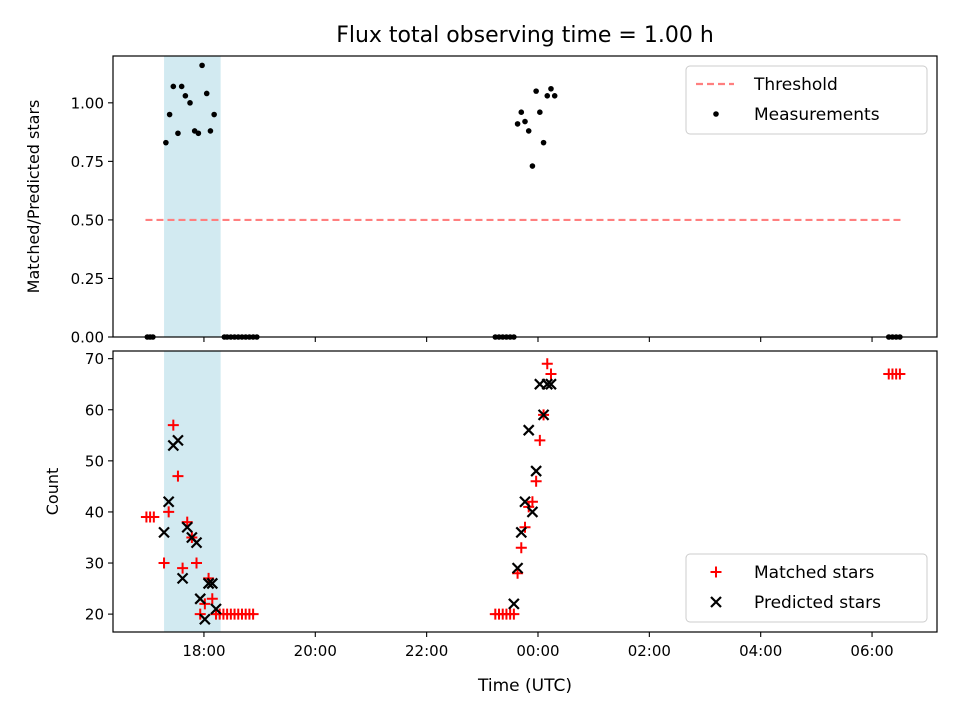 Image resolution: width=960 pixels, height=720 pixels. I want to click on x-tick-label: 04:00, so click(760, 651).